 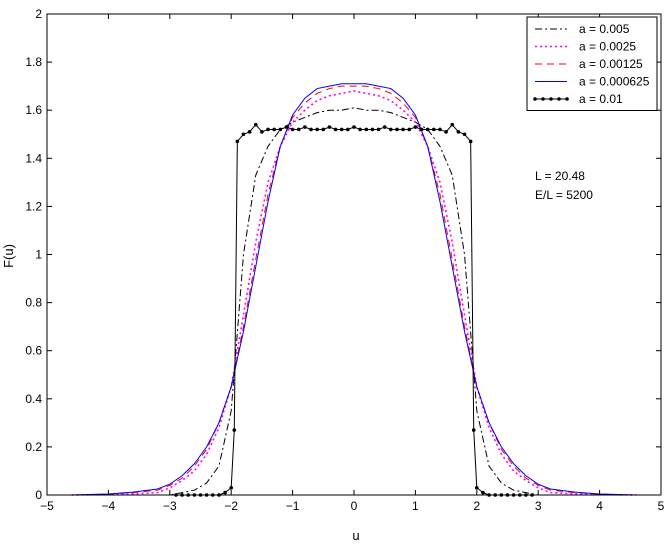 I want to click on annotation-el: E/L = 5200, so click(x=564, y=195).